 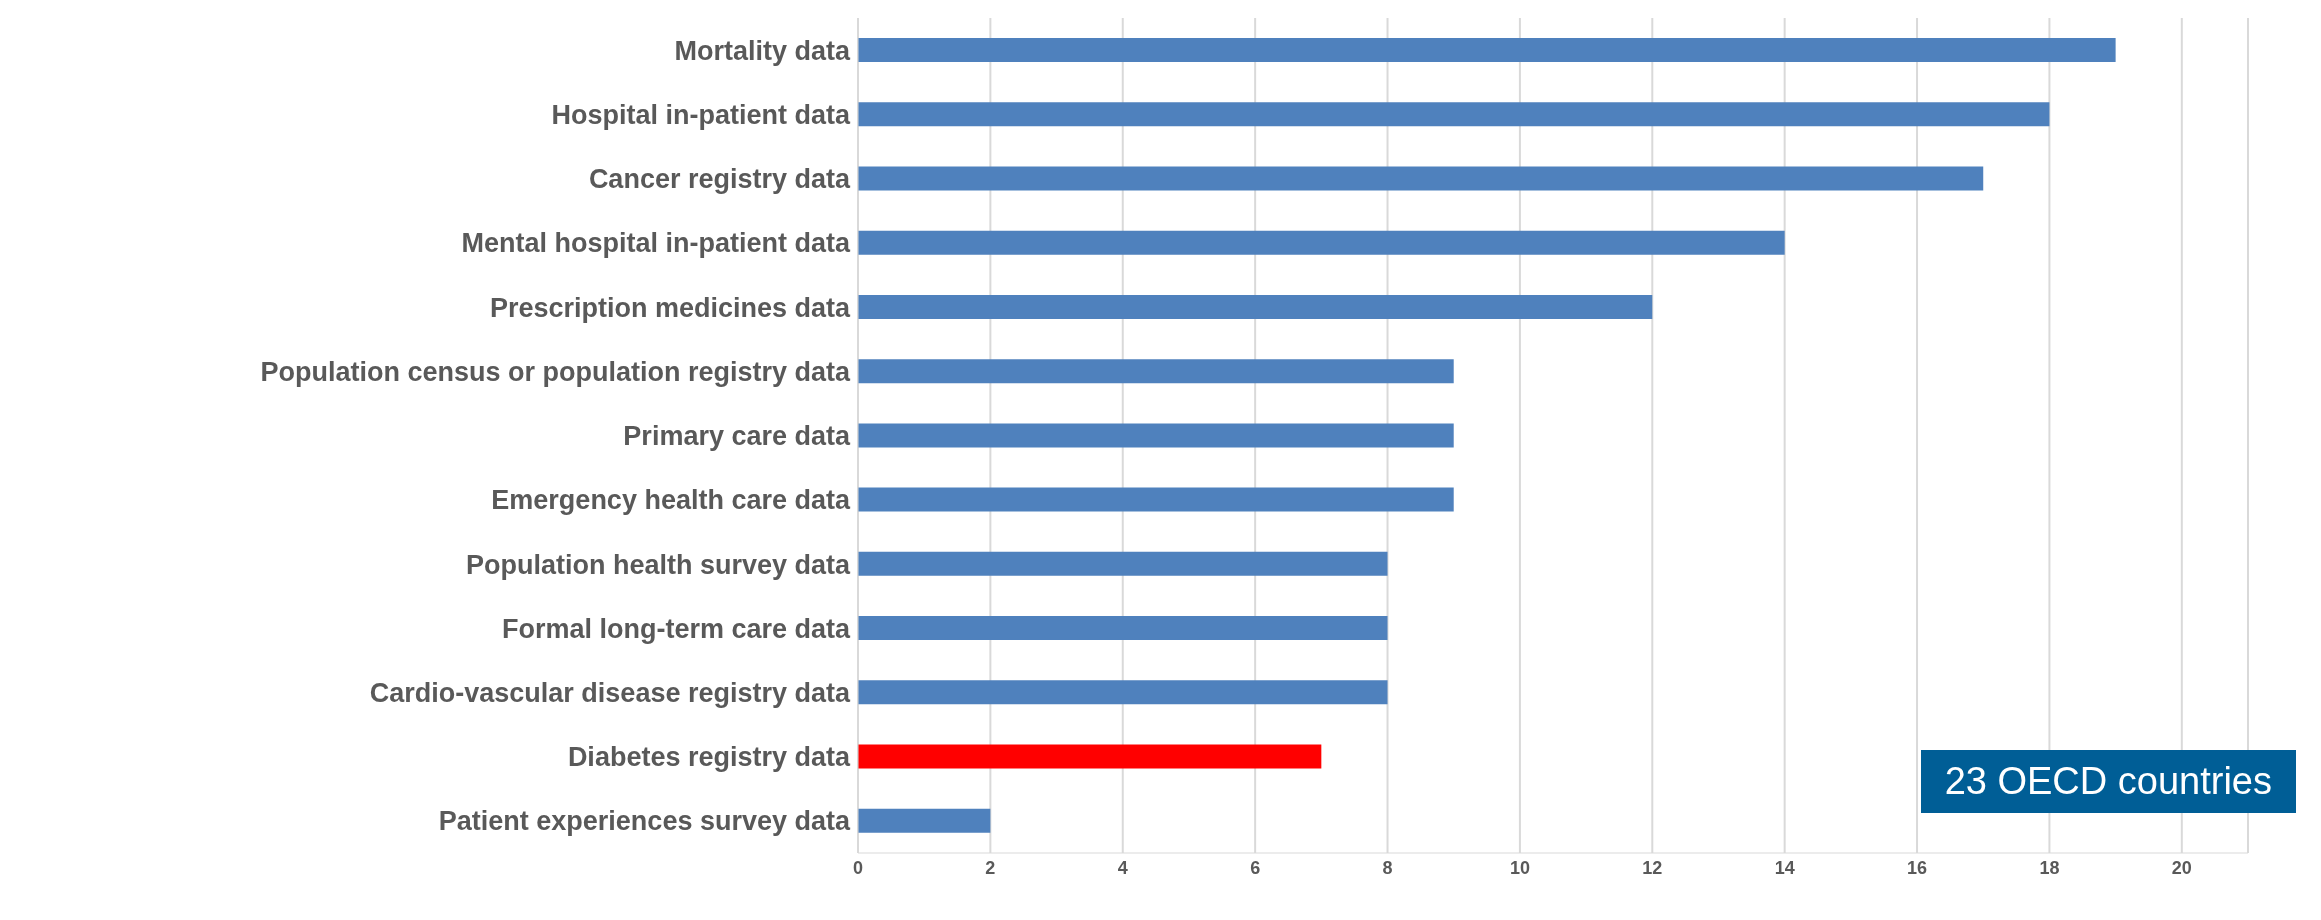 What do you see at coordinates (762, 50) in the screenshot?
I see `y-tick-label: Mortality data` at bounding box center [762, 50].